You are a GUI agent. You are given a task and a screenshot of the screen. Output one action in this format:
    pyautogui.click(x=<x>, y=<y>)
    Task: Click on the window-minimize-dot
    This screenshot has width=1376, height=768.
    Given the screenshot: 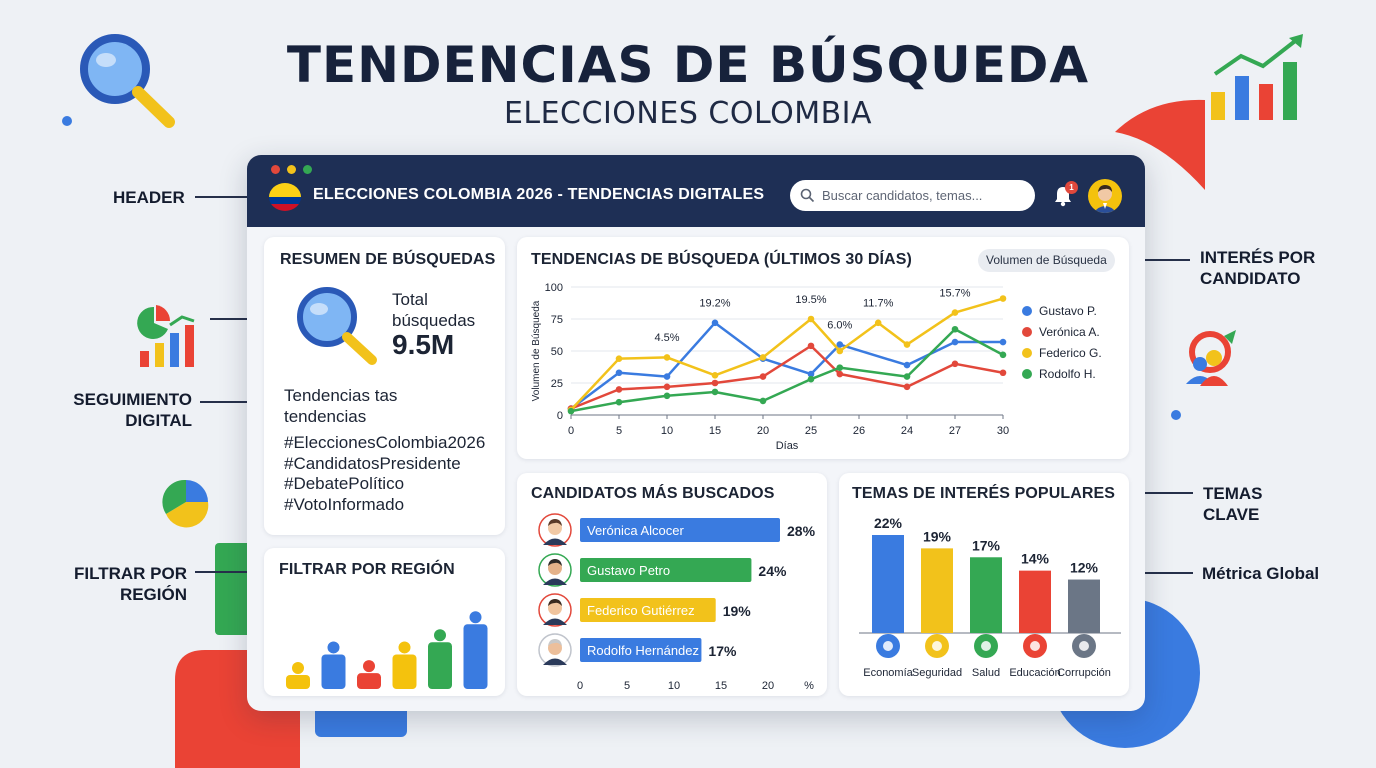 What is the action you would take?
    pyautogui.click(x=291, y=169)
    